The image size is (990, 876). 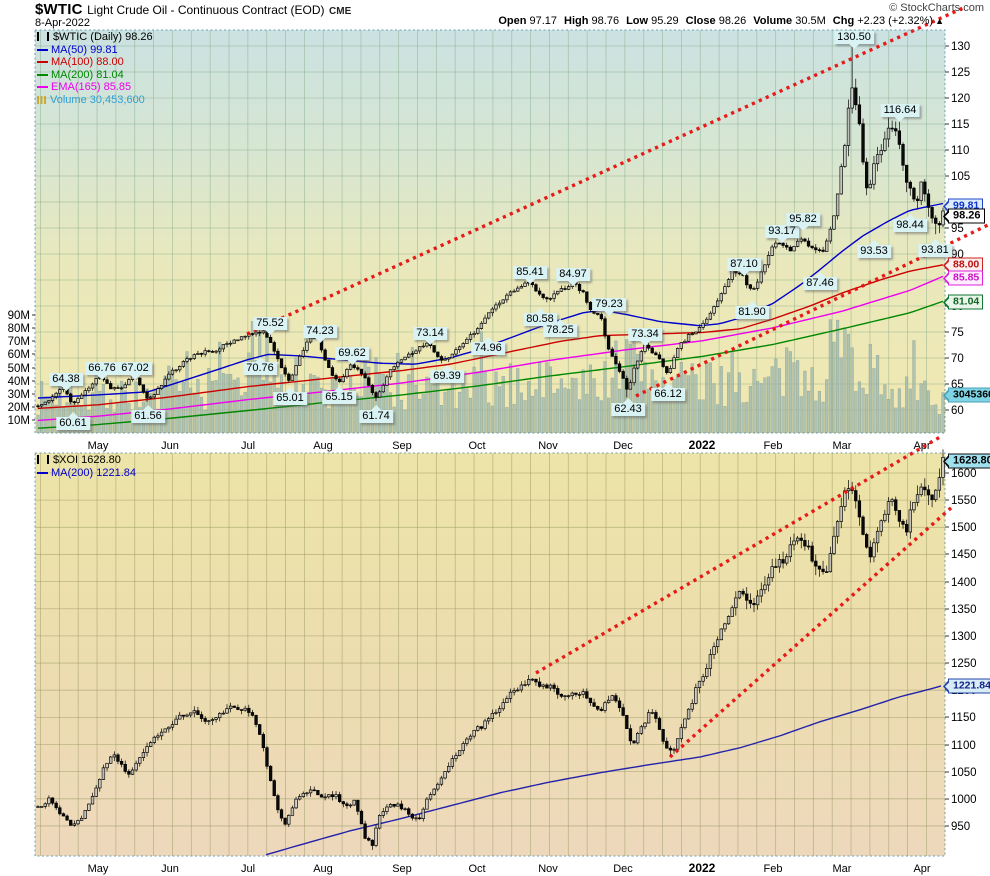 I want to click on price-annotation: 73.34, so click(x=645, y=337).